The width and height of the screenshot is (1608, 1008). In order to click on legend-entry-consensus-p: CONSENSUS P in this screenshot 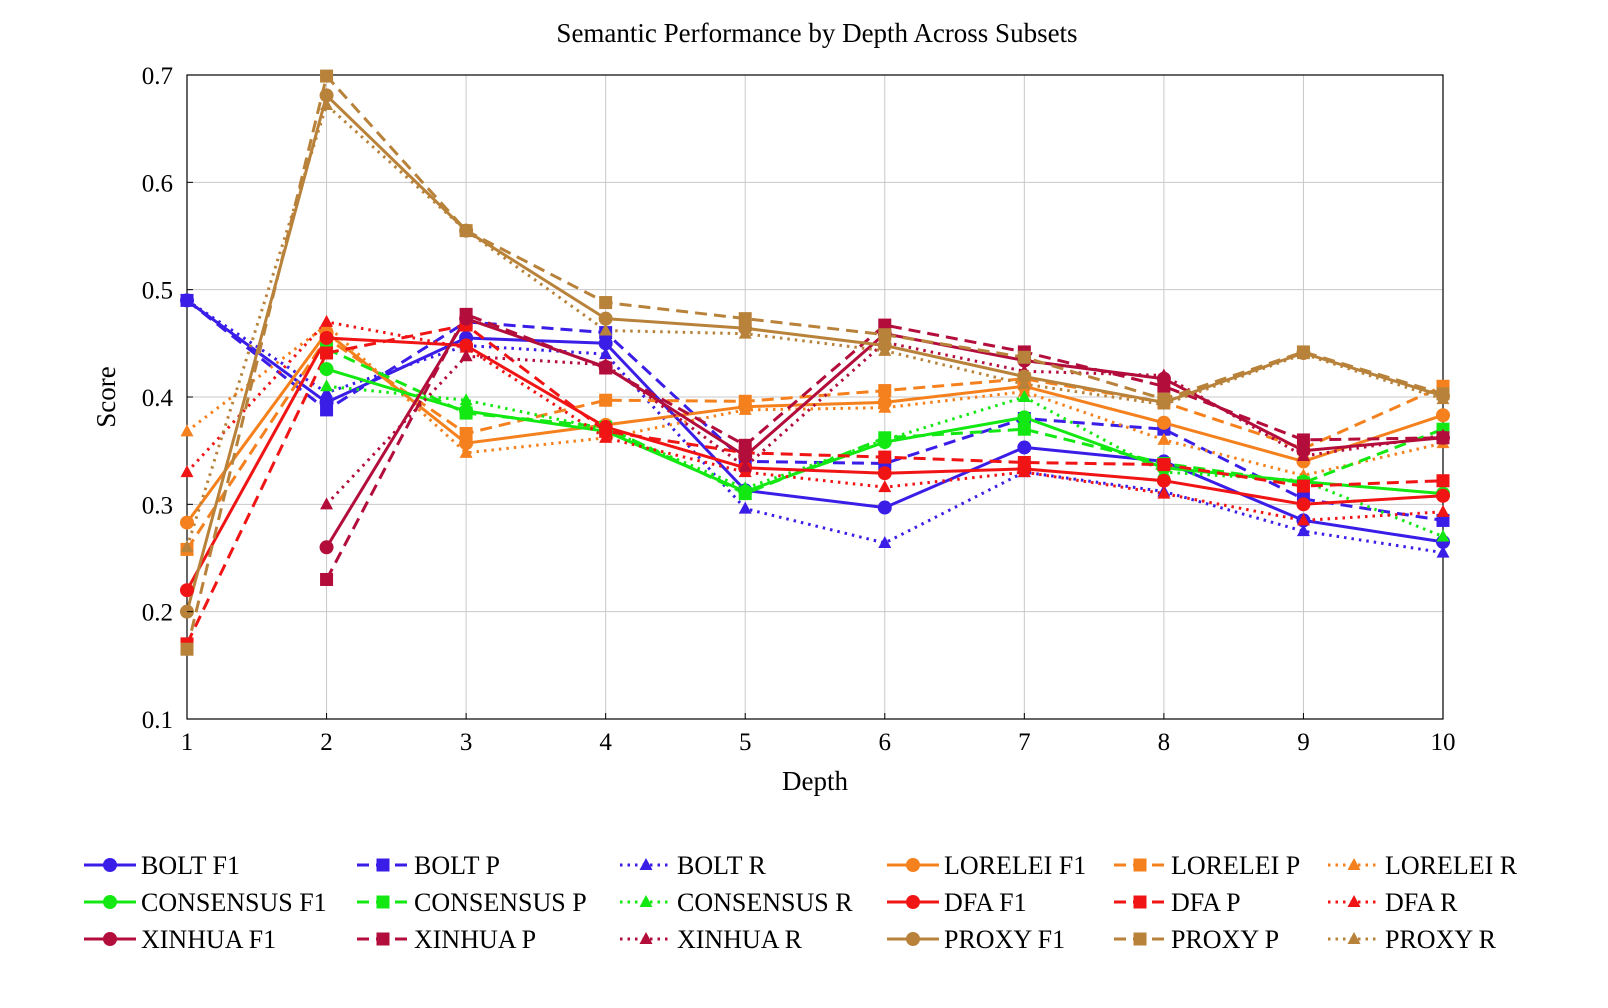, I will do `click(472, 902)`.